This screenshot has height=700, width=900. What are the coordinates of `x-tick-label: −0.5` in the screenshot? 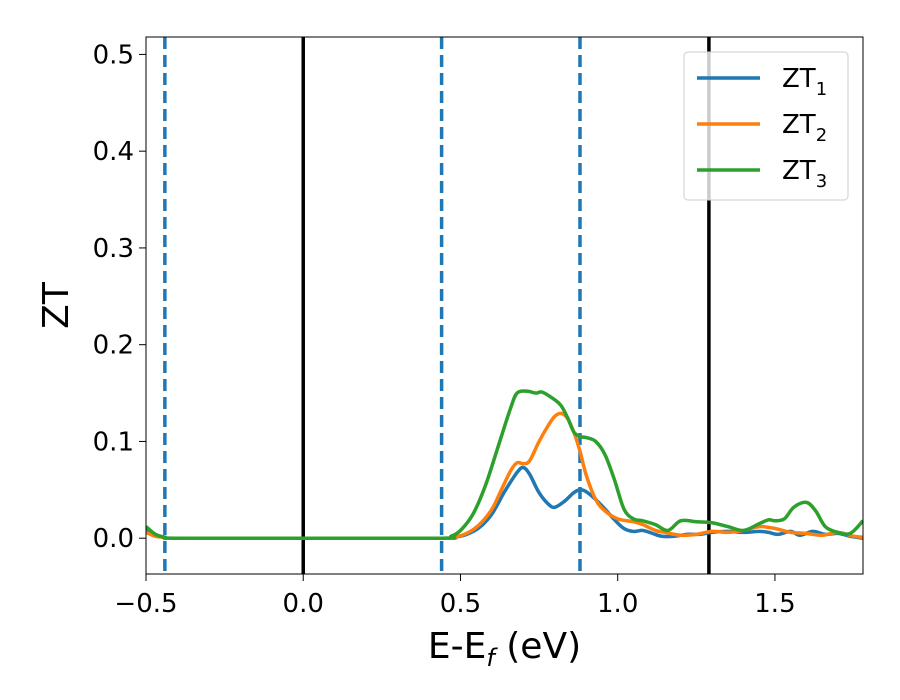 It's located at (145, 604).